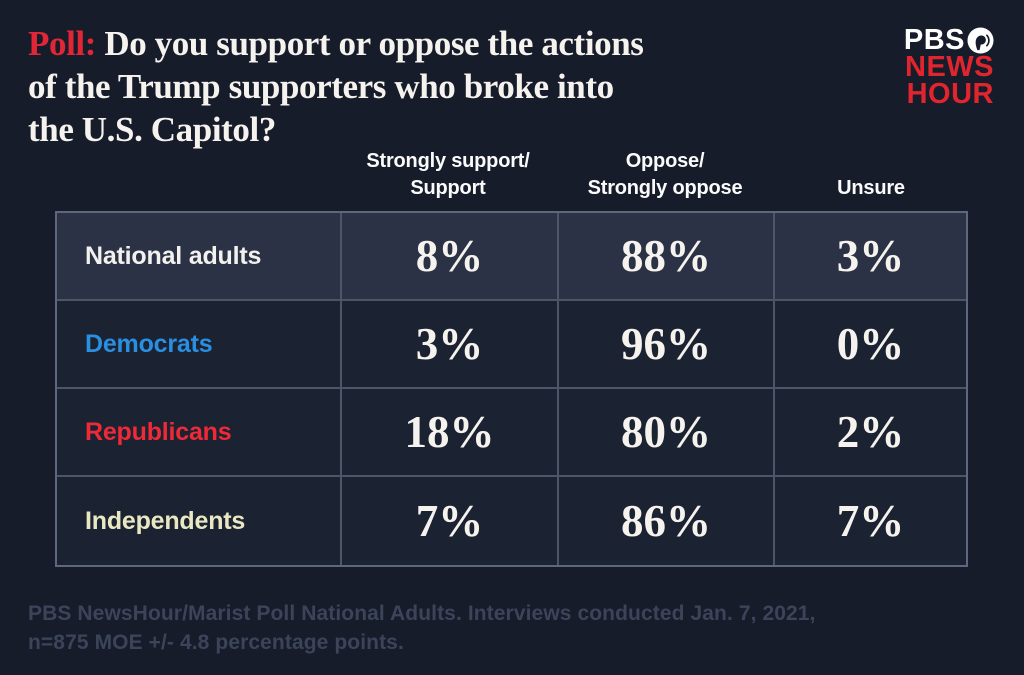  I want to click on row-label-republicans: Republicans, so click(199, 433).